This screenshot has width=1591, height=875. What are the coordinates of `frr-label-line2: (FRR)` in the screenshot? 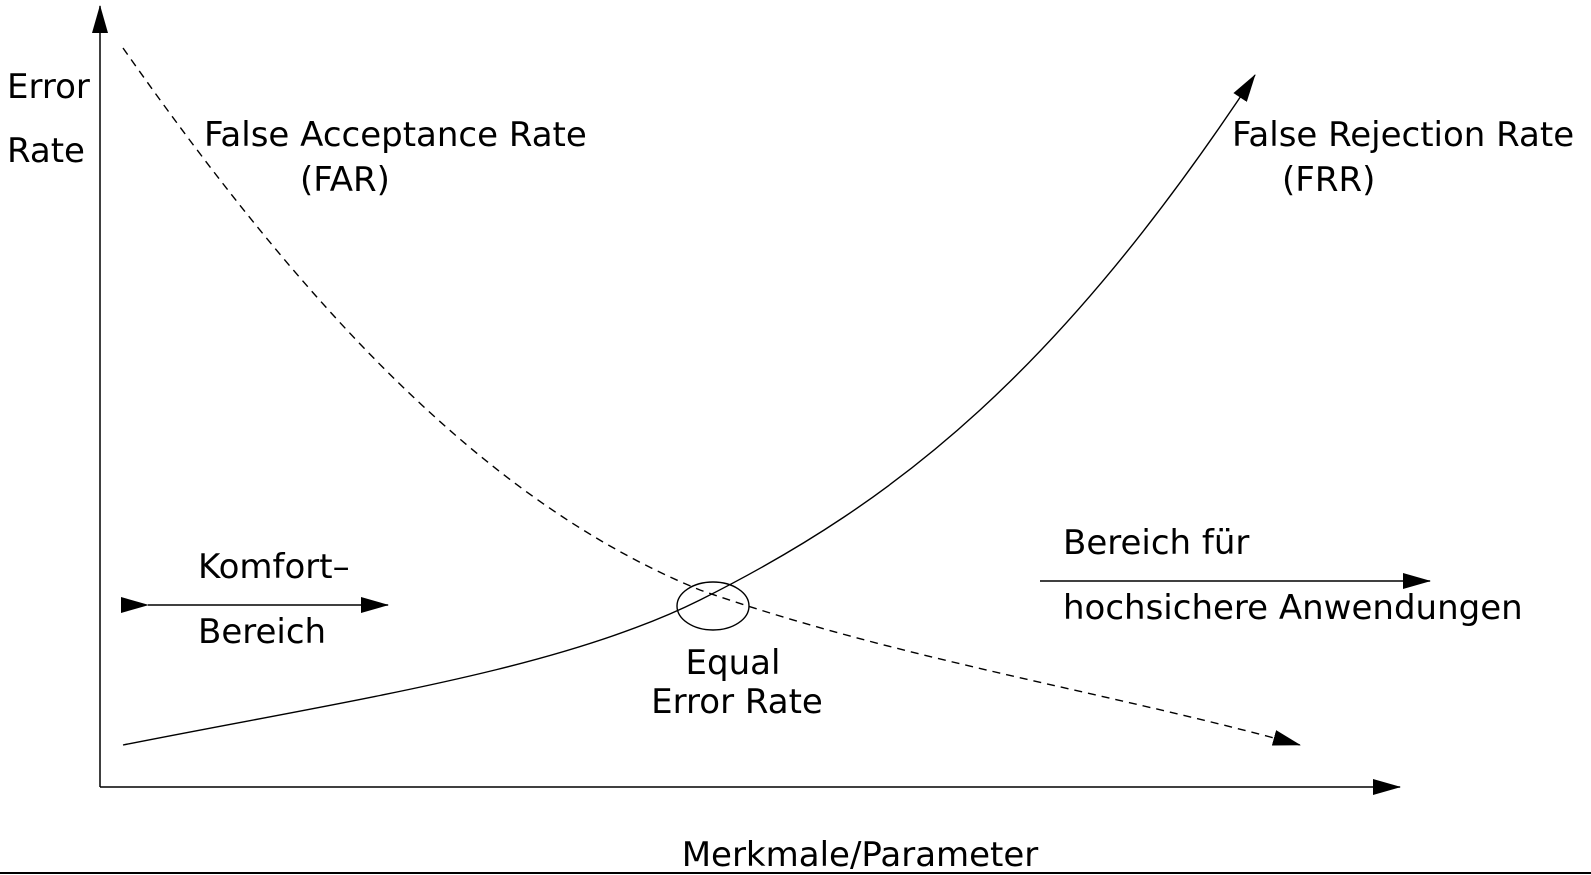 It's located at (1328, 180).